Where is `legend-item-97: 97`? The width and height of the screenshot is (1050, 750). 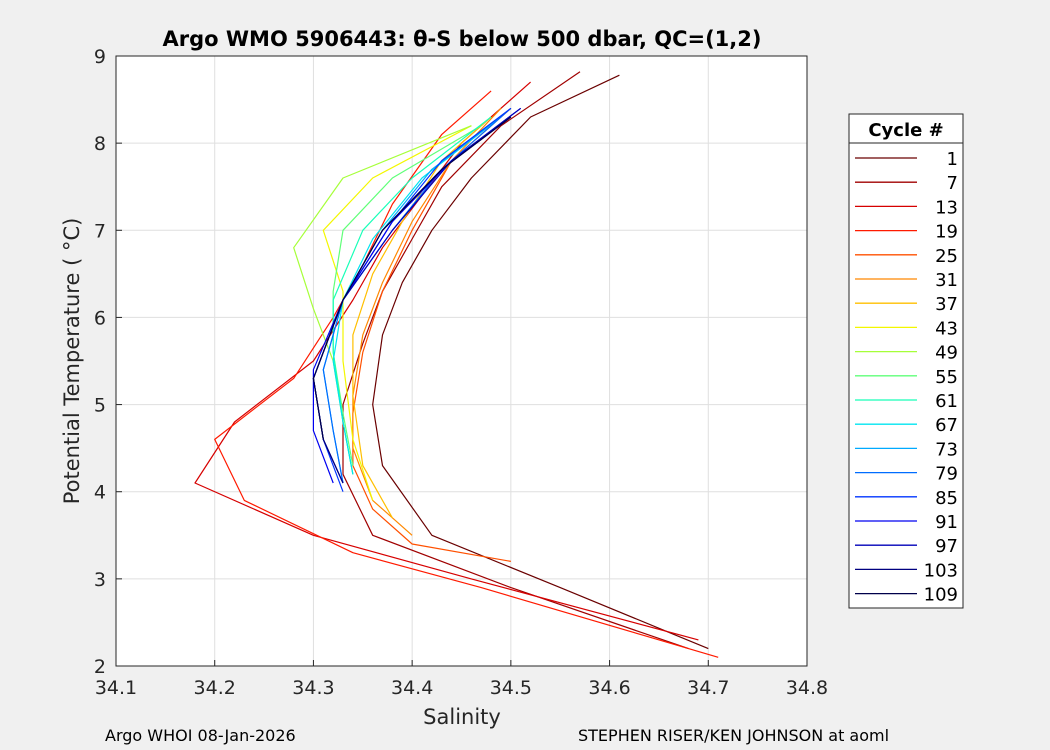 legend-item-97: 97 is located at coordinates (906, 546).